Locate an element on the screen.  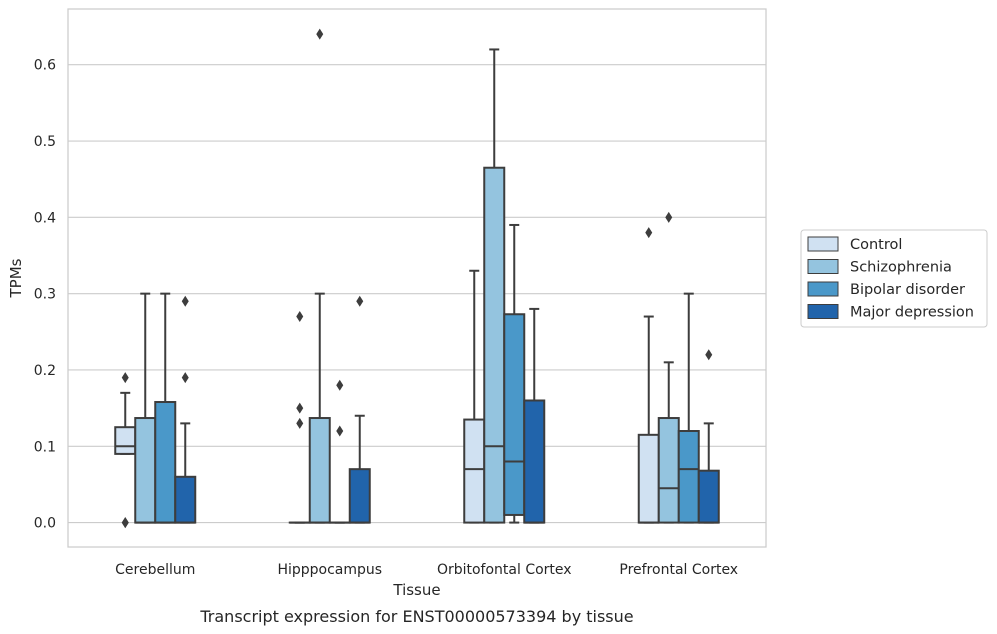
x-tick-label: Hipppocampus is located at coordinates (329, 570).